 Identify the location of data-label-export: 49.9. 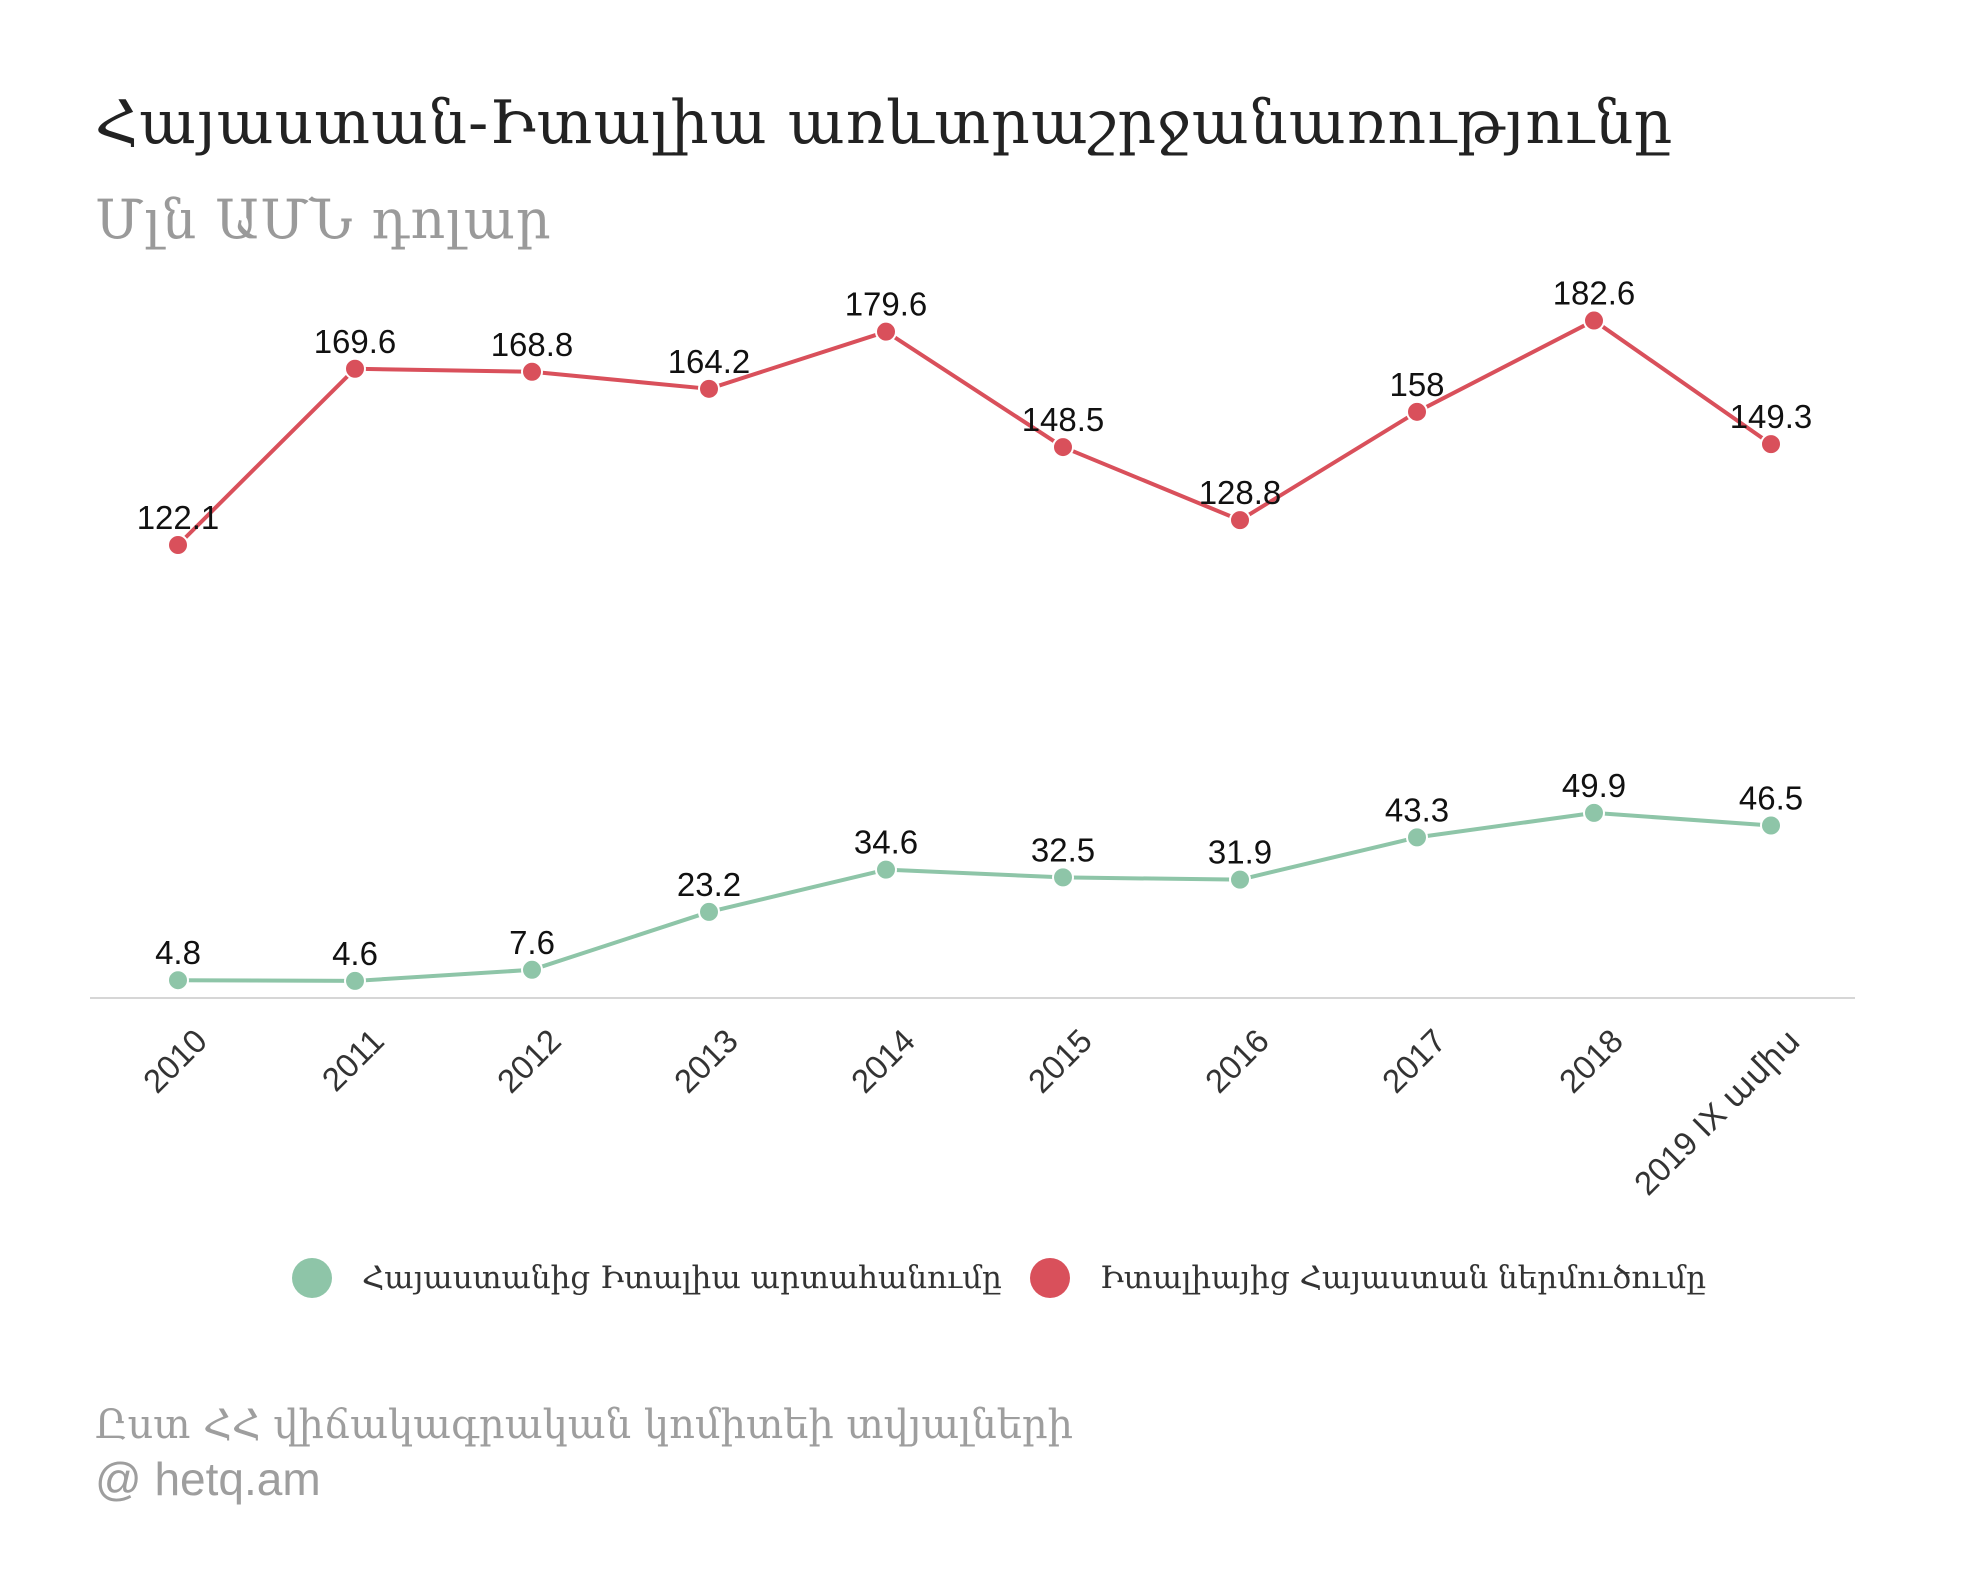
(1594, 785).